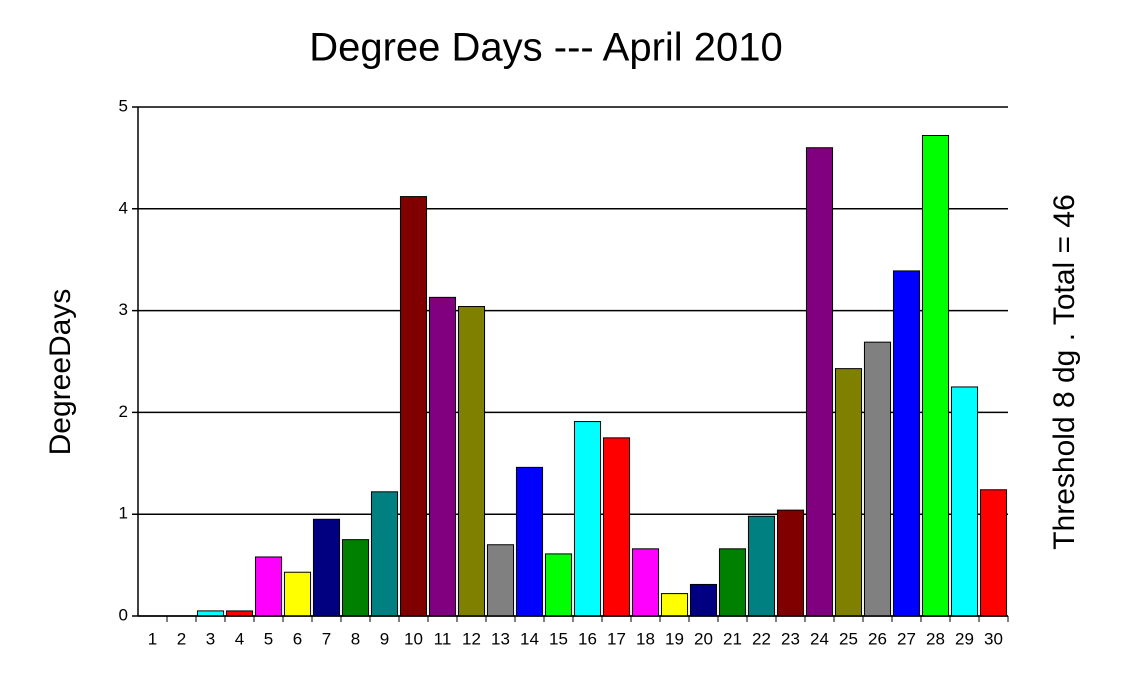 Image resolution: width=1134 pixels, height=693 pixels. I want to click on y-tick-label: 1, so click(123, 513).